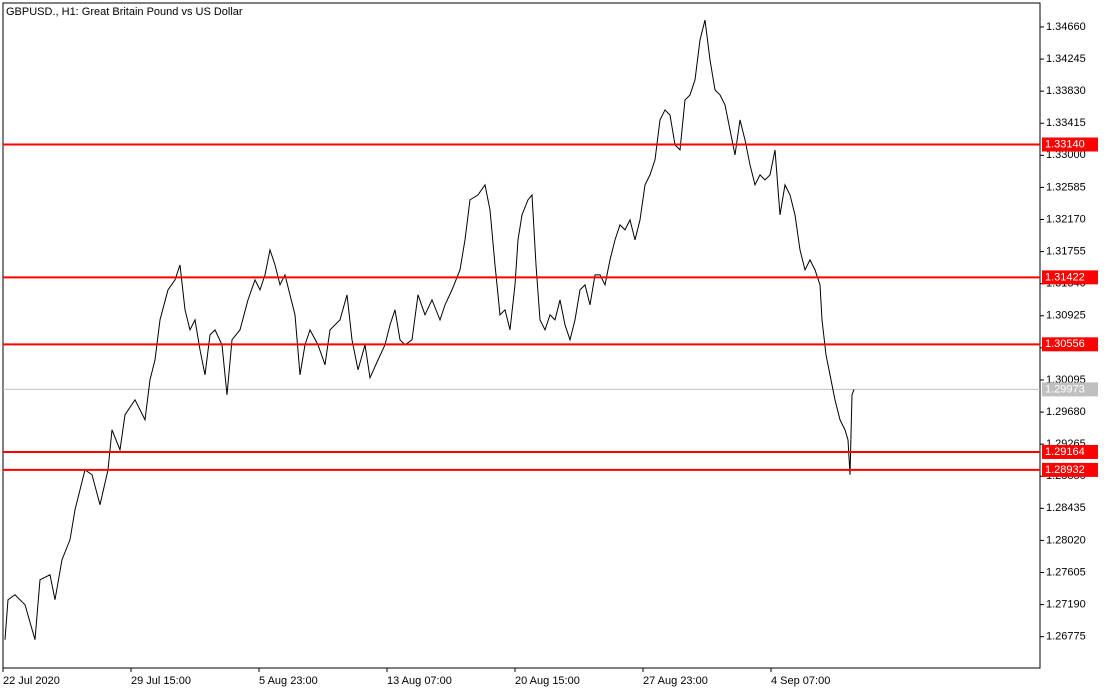 The image size is (1110, 694). Describe the element at coordinates (1065, 452) in the screenshot. I see `level-label: 1.29164` at that location.